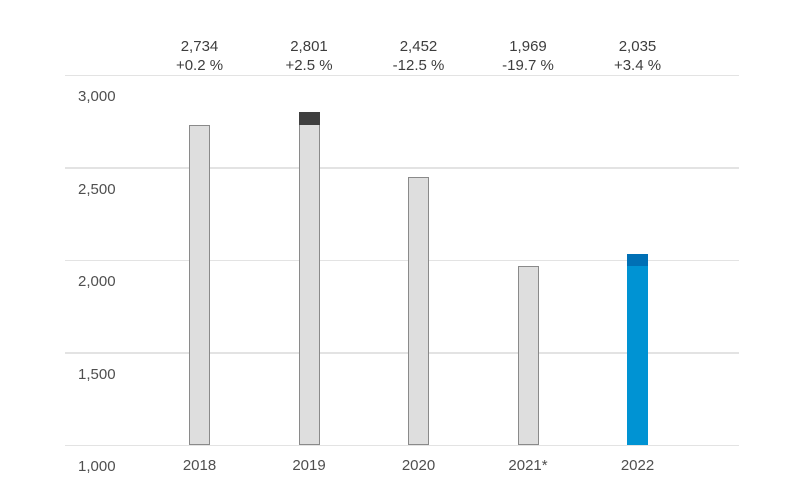 The width and height of the screenshot is (800, 496). What do you see at coordinates (528, 56) in the screenshot?
I see `bar-data-label-2021: 1,969 -19.7 %` at bounding box center [528, 56].